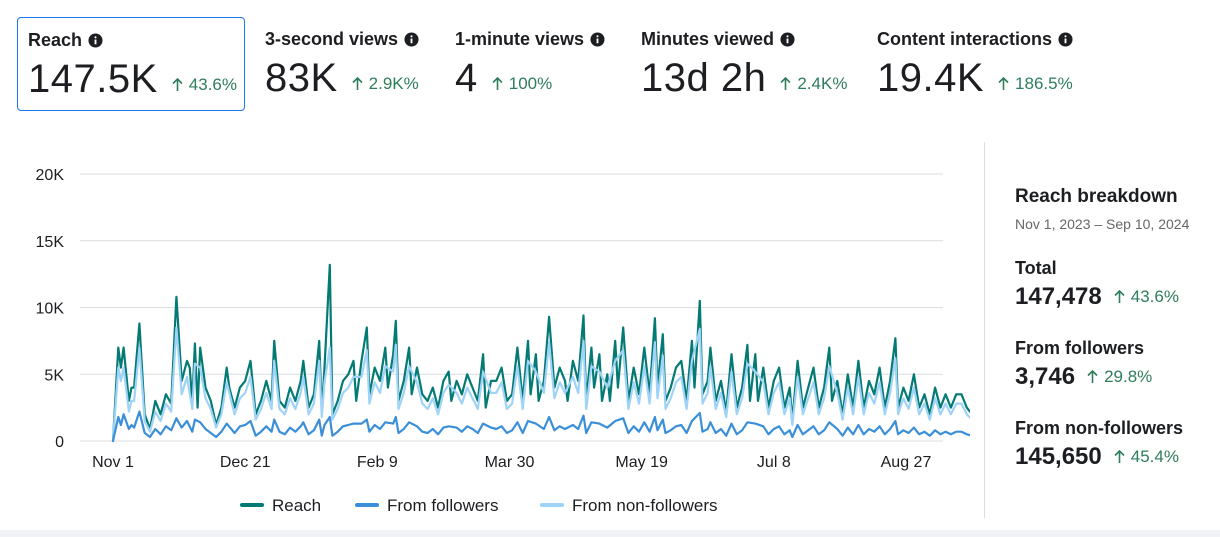 This screenshot has width=1220, height=537. Describe the element at coordinates (520, 39) in the screenshot. I see `metric-label: 1-minute views` at that location.